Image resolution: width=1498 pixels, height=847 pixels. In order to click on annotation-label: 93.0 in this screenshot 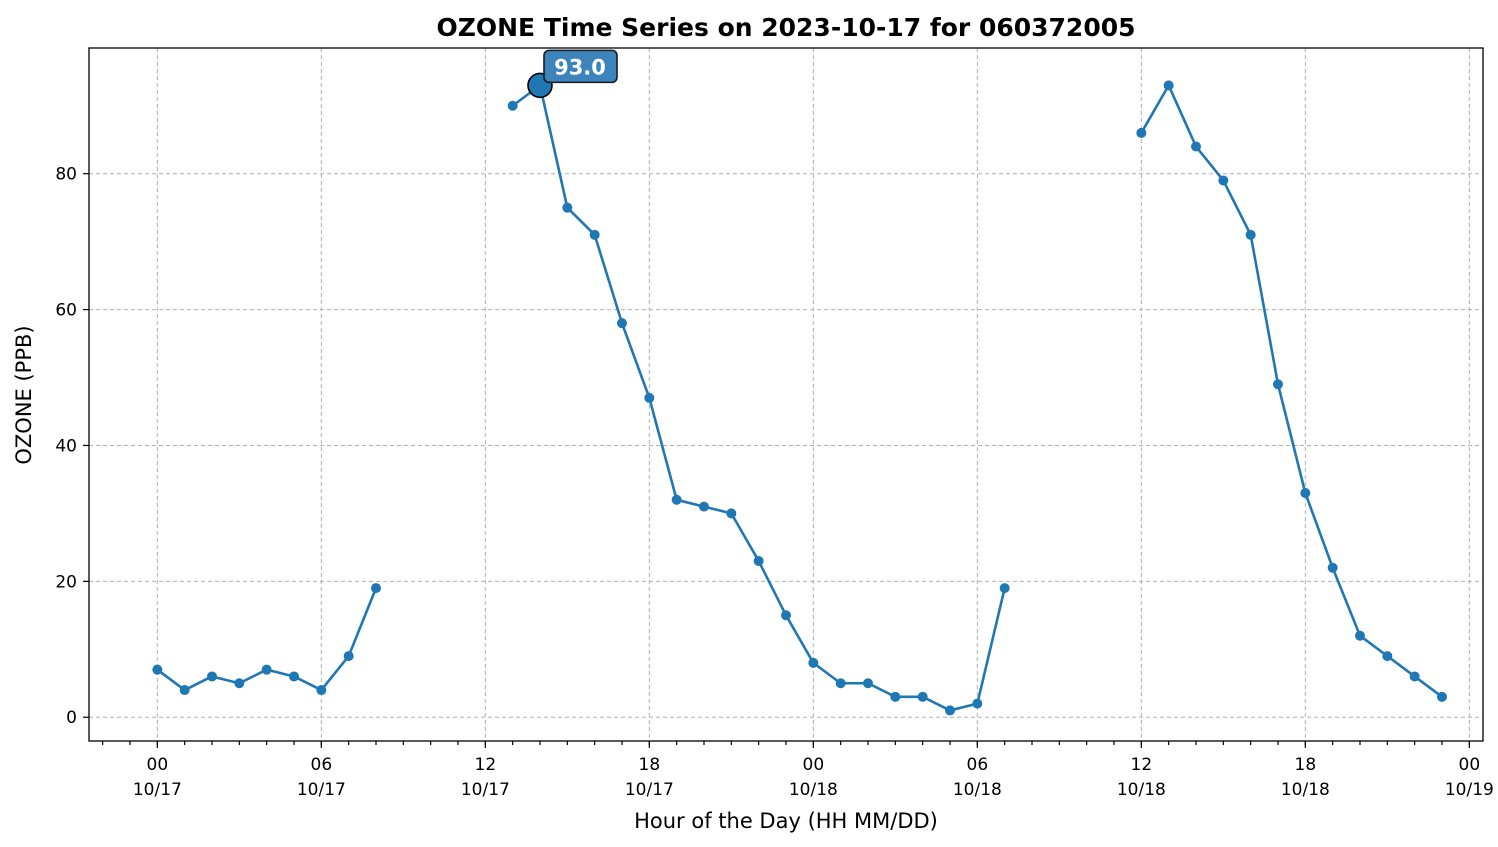, I will do `click(580, 67)`.